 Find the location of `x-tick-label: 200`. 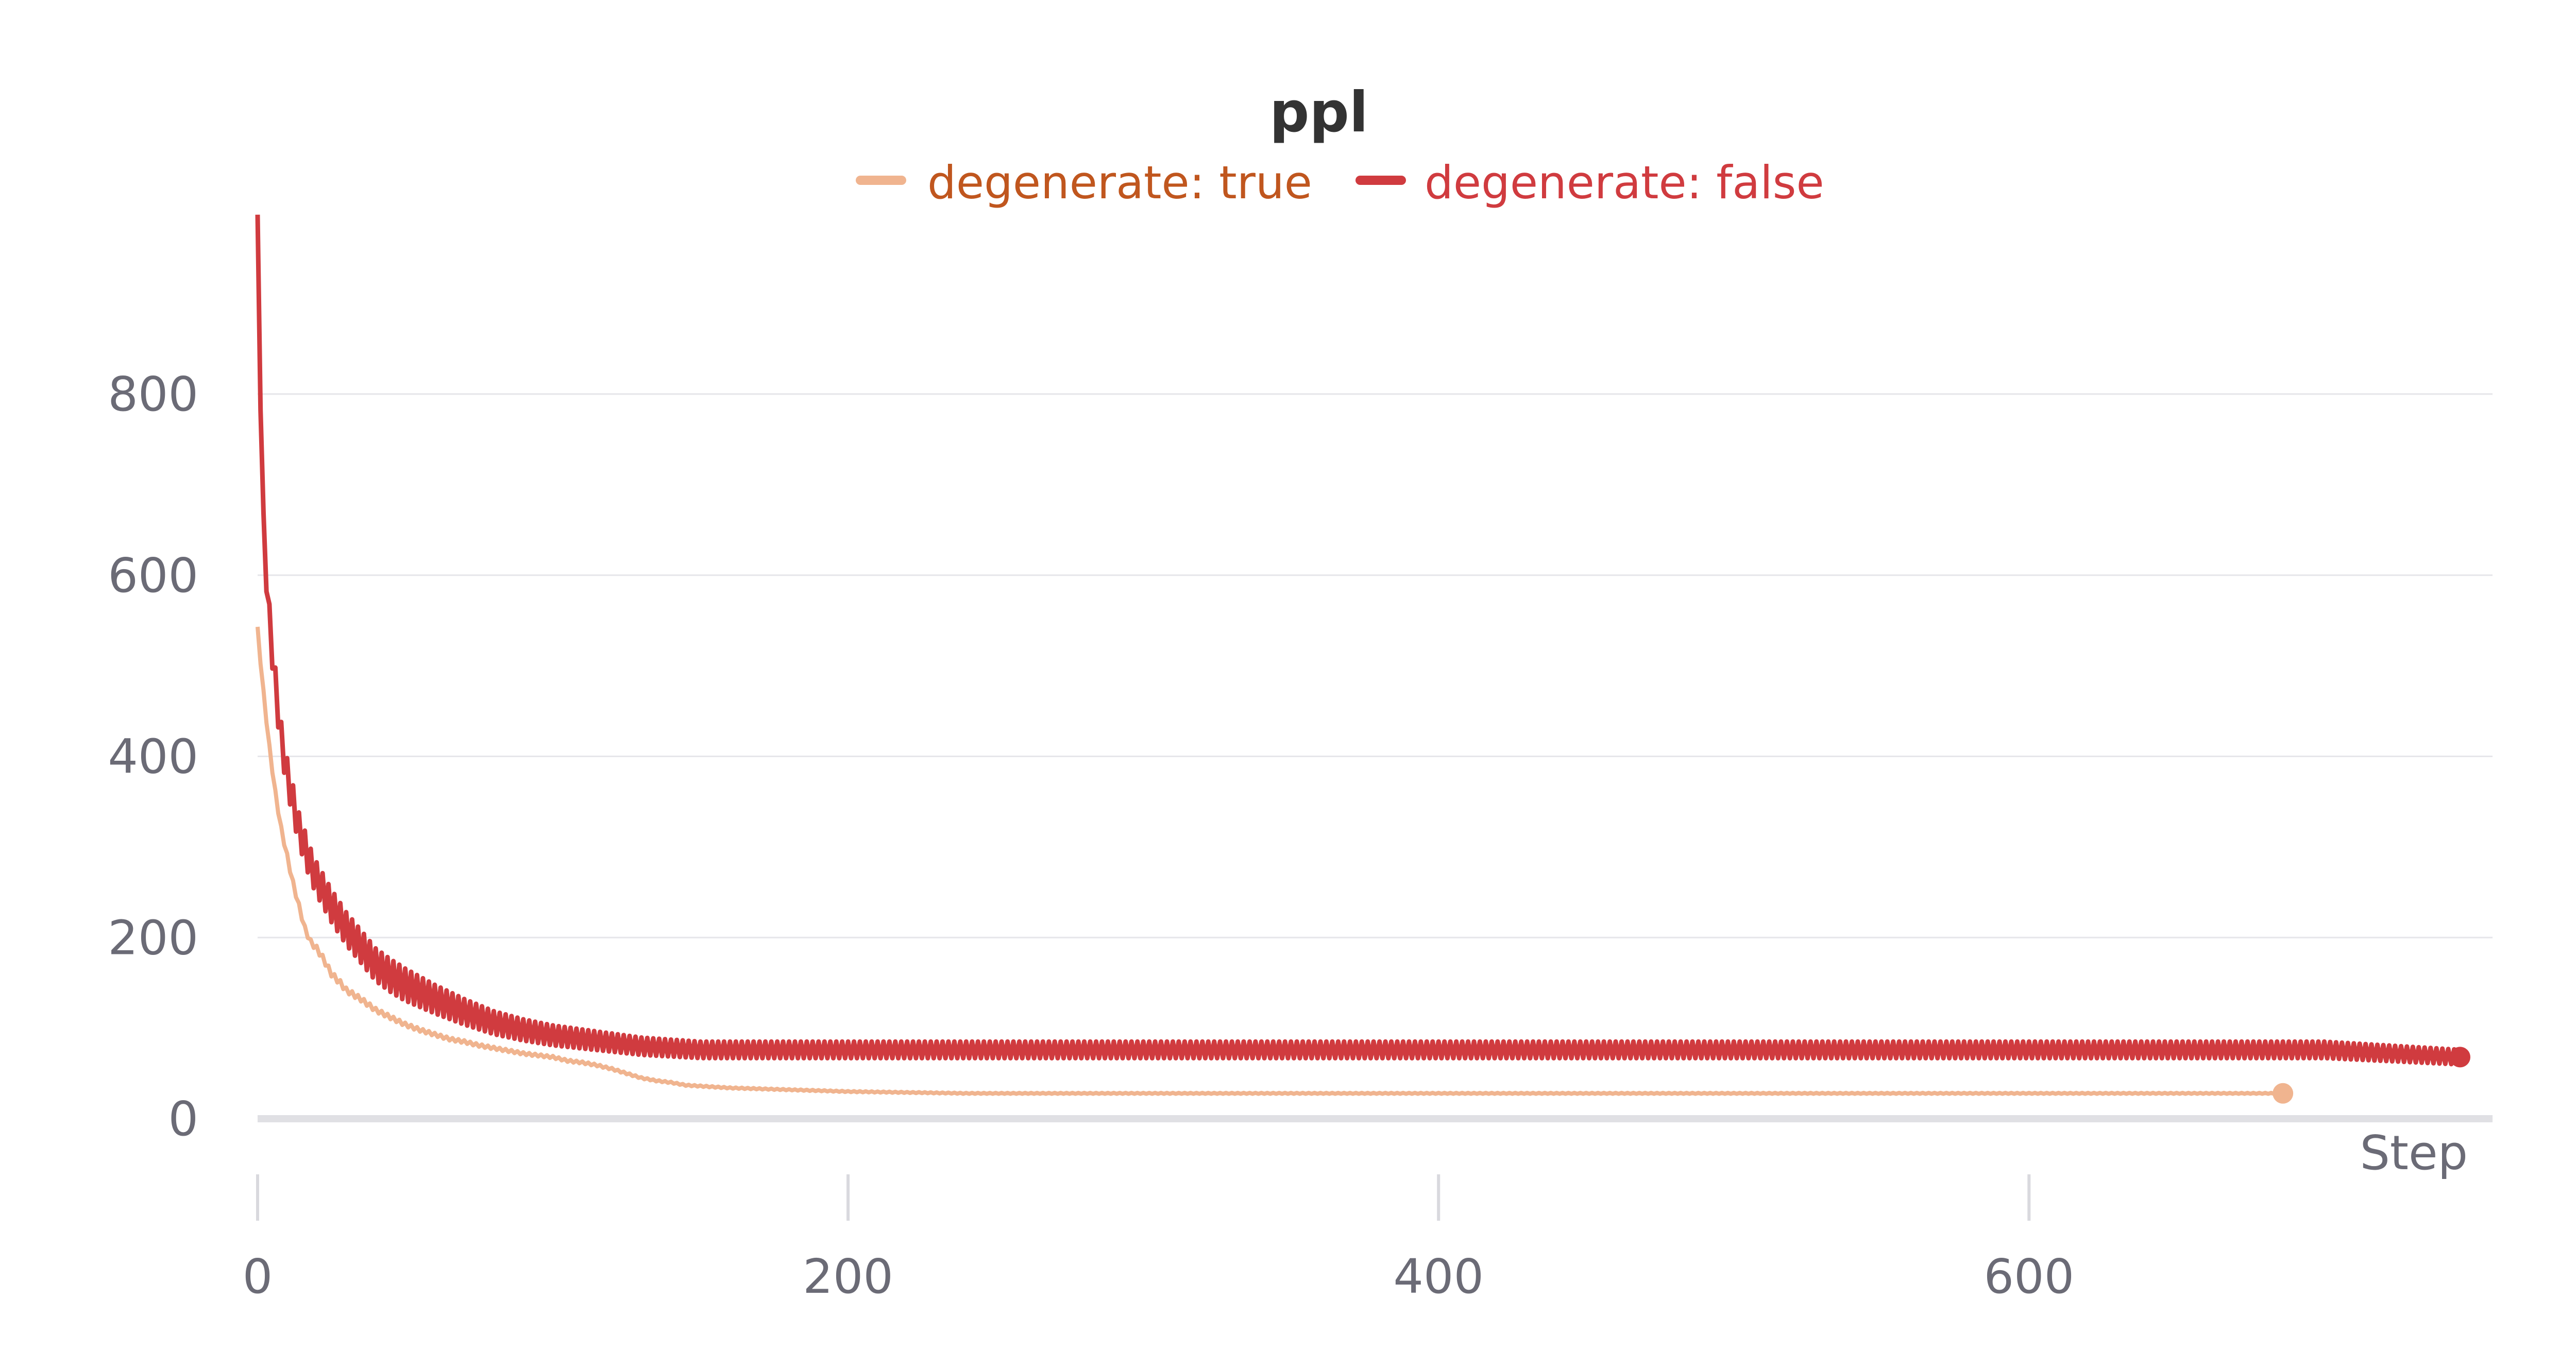

x-tick-label: 200 is located at coordinates (848, 1276).